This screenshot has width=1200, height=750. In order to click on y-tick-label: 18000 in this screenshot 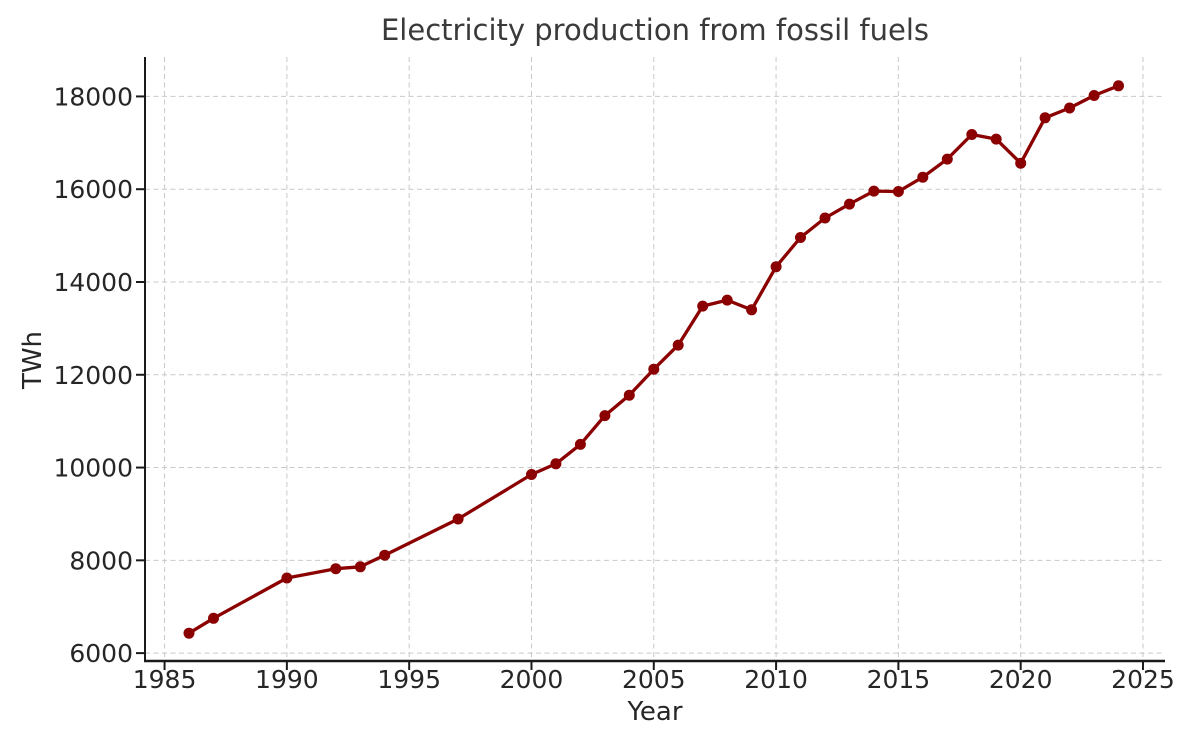, I will do `click(93, 96)`.